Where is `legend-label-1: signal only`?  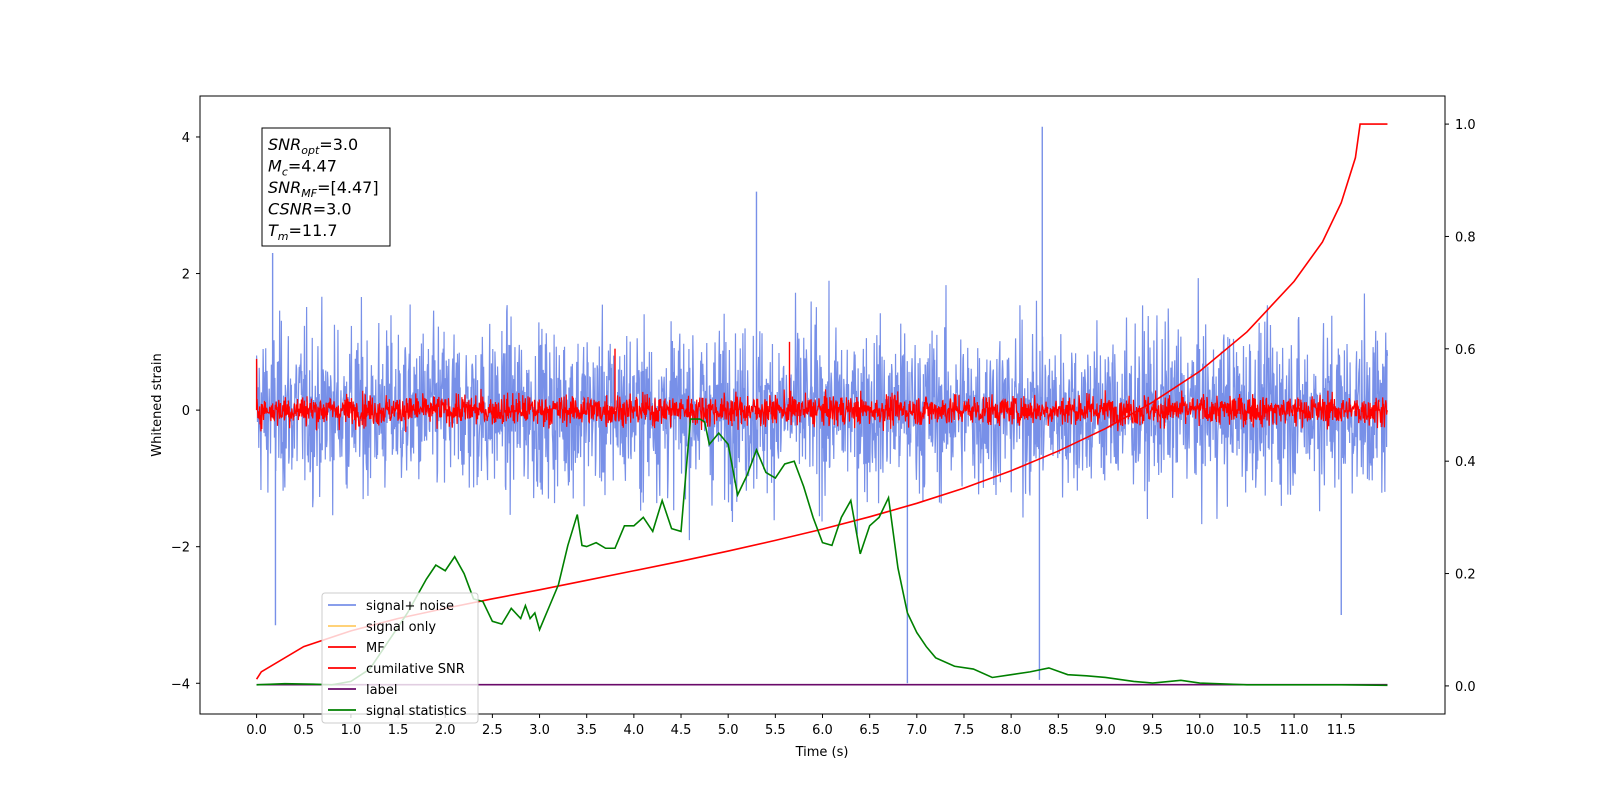 legend-label-1: signal only is located at coordinates (401, 627).